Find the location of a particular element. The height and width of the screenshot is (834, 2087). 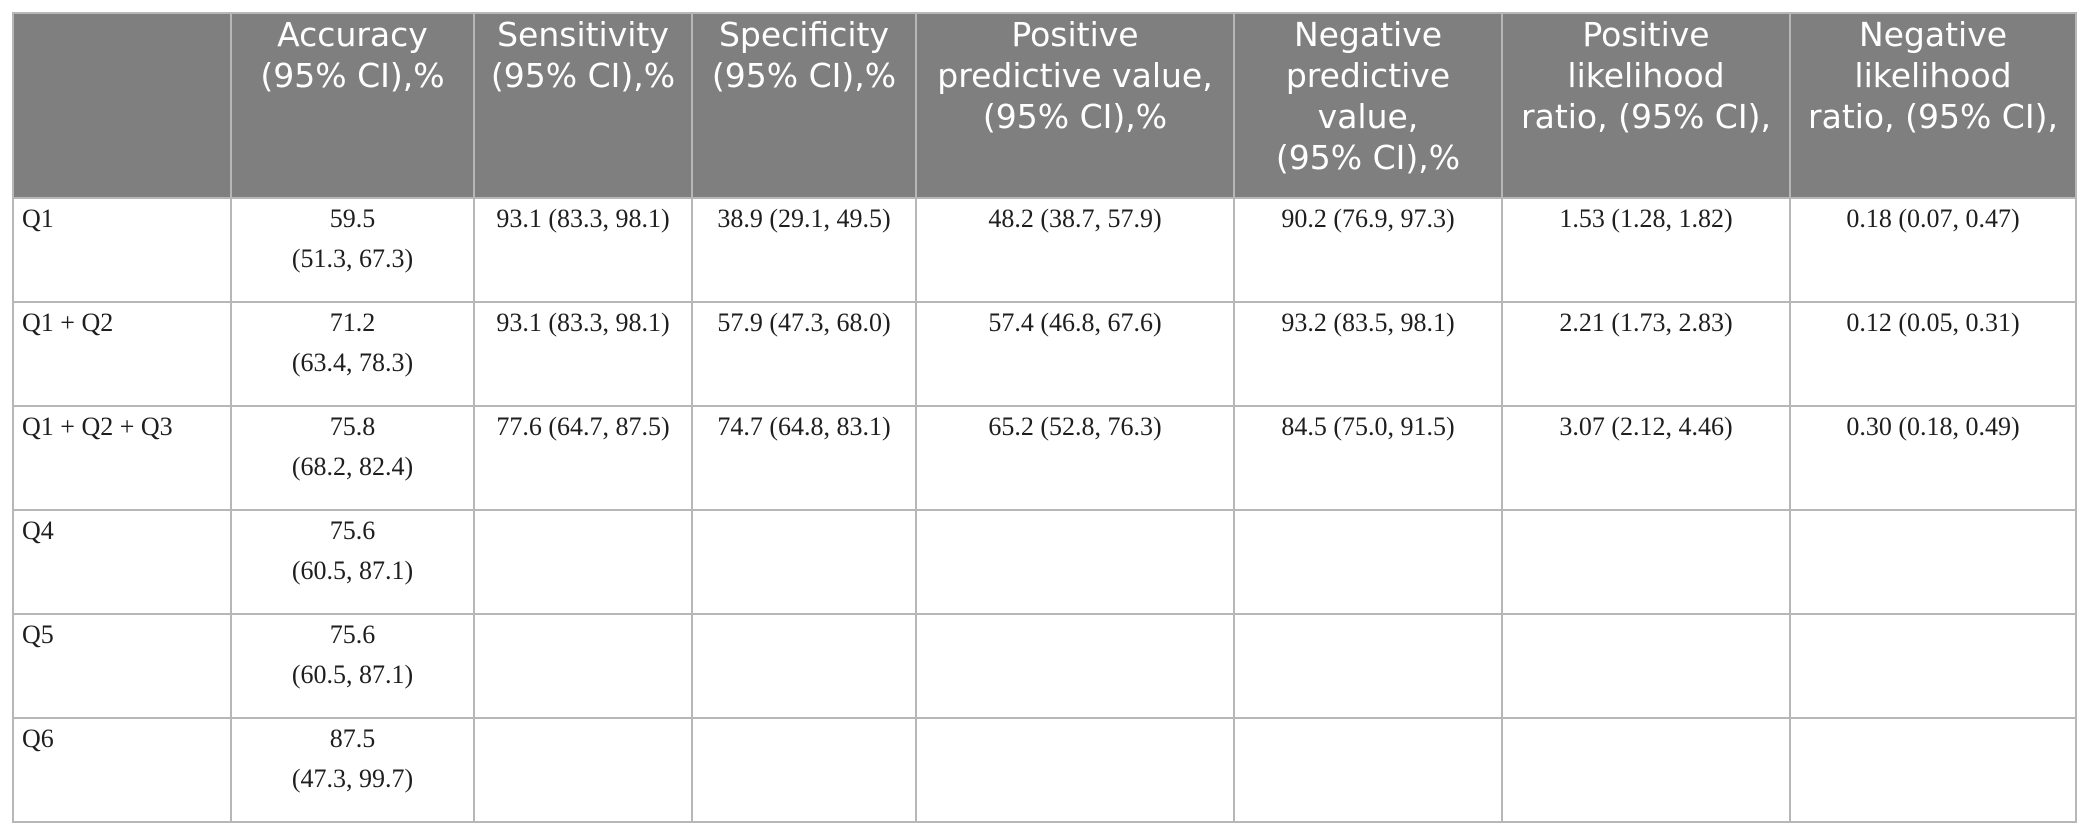

nlr-cell: 0.12 (0.05, 0.31) is located at coordinates (1933, 354).